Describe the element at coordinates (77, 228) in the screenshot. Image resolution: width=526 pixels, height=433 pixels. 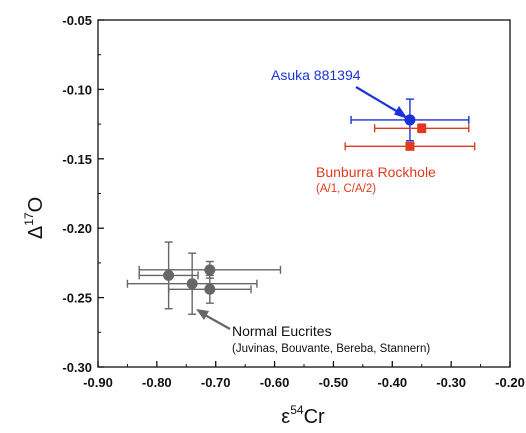
I see `y-tick-label: -0.20` at that location.